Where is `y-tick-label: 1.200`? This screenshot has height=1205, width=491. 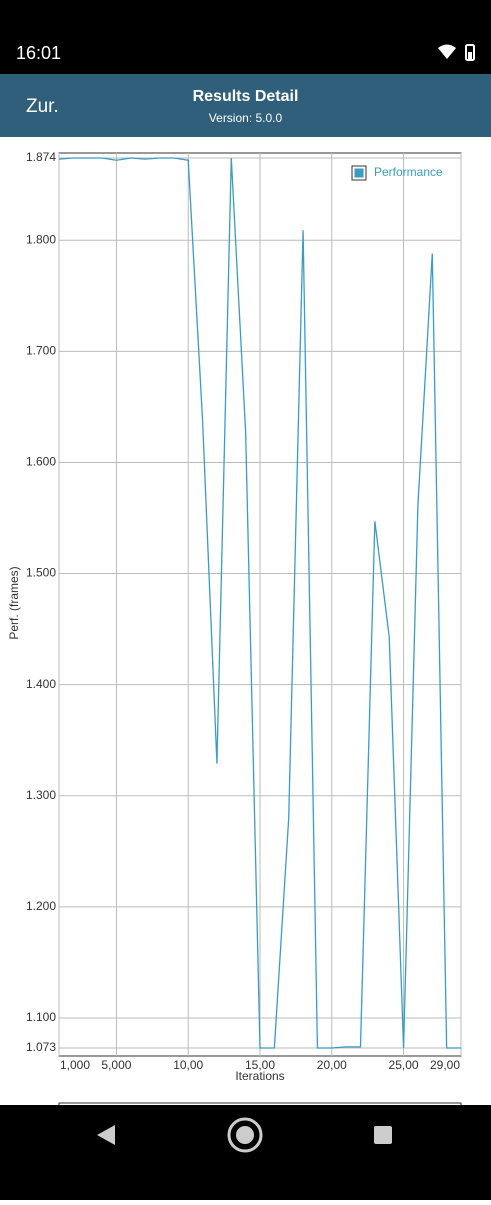
y-tick-label: 1.200 is located at coordinates (41, 906).